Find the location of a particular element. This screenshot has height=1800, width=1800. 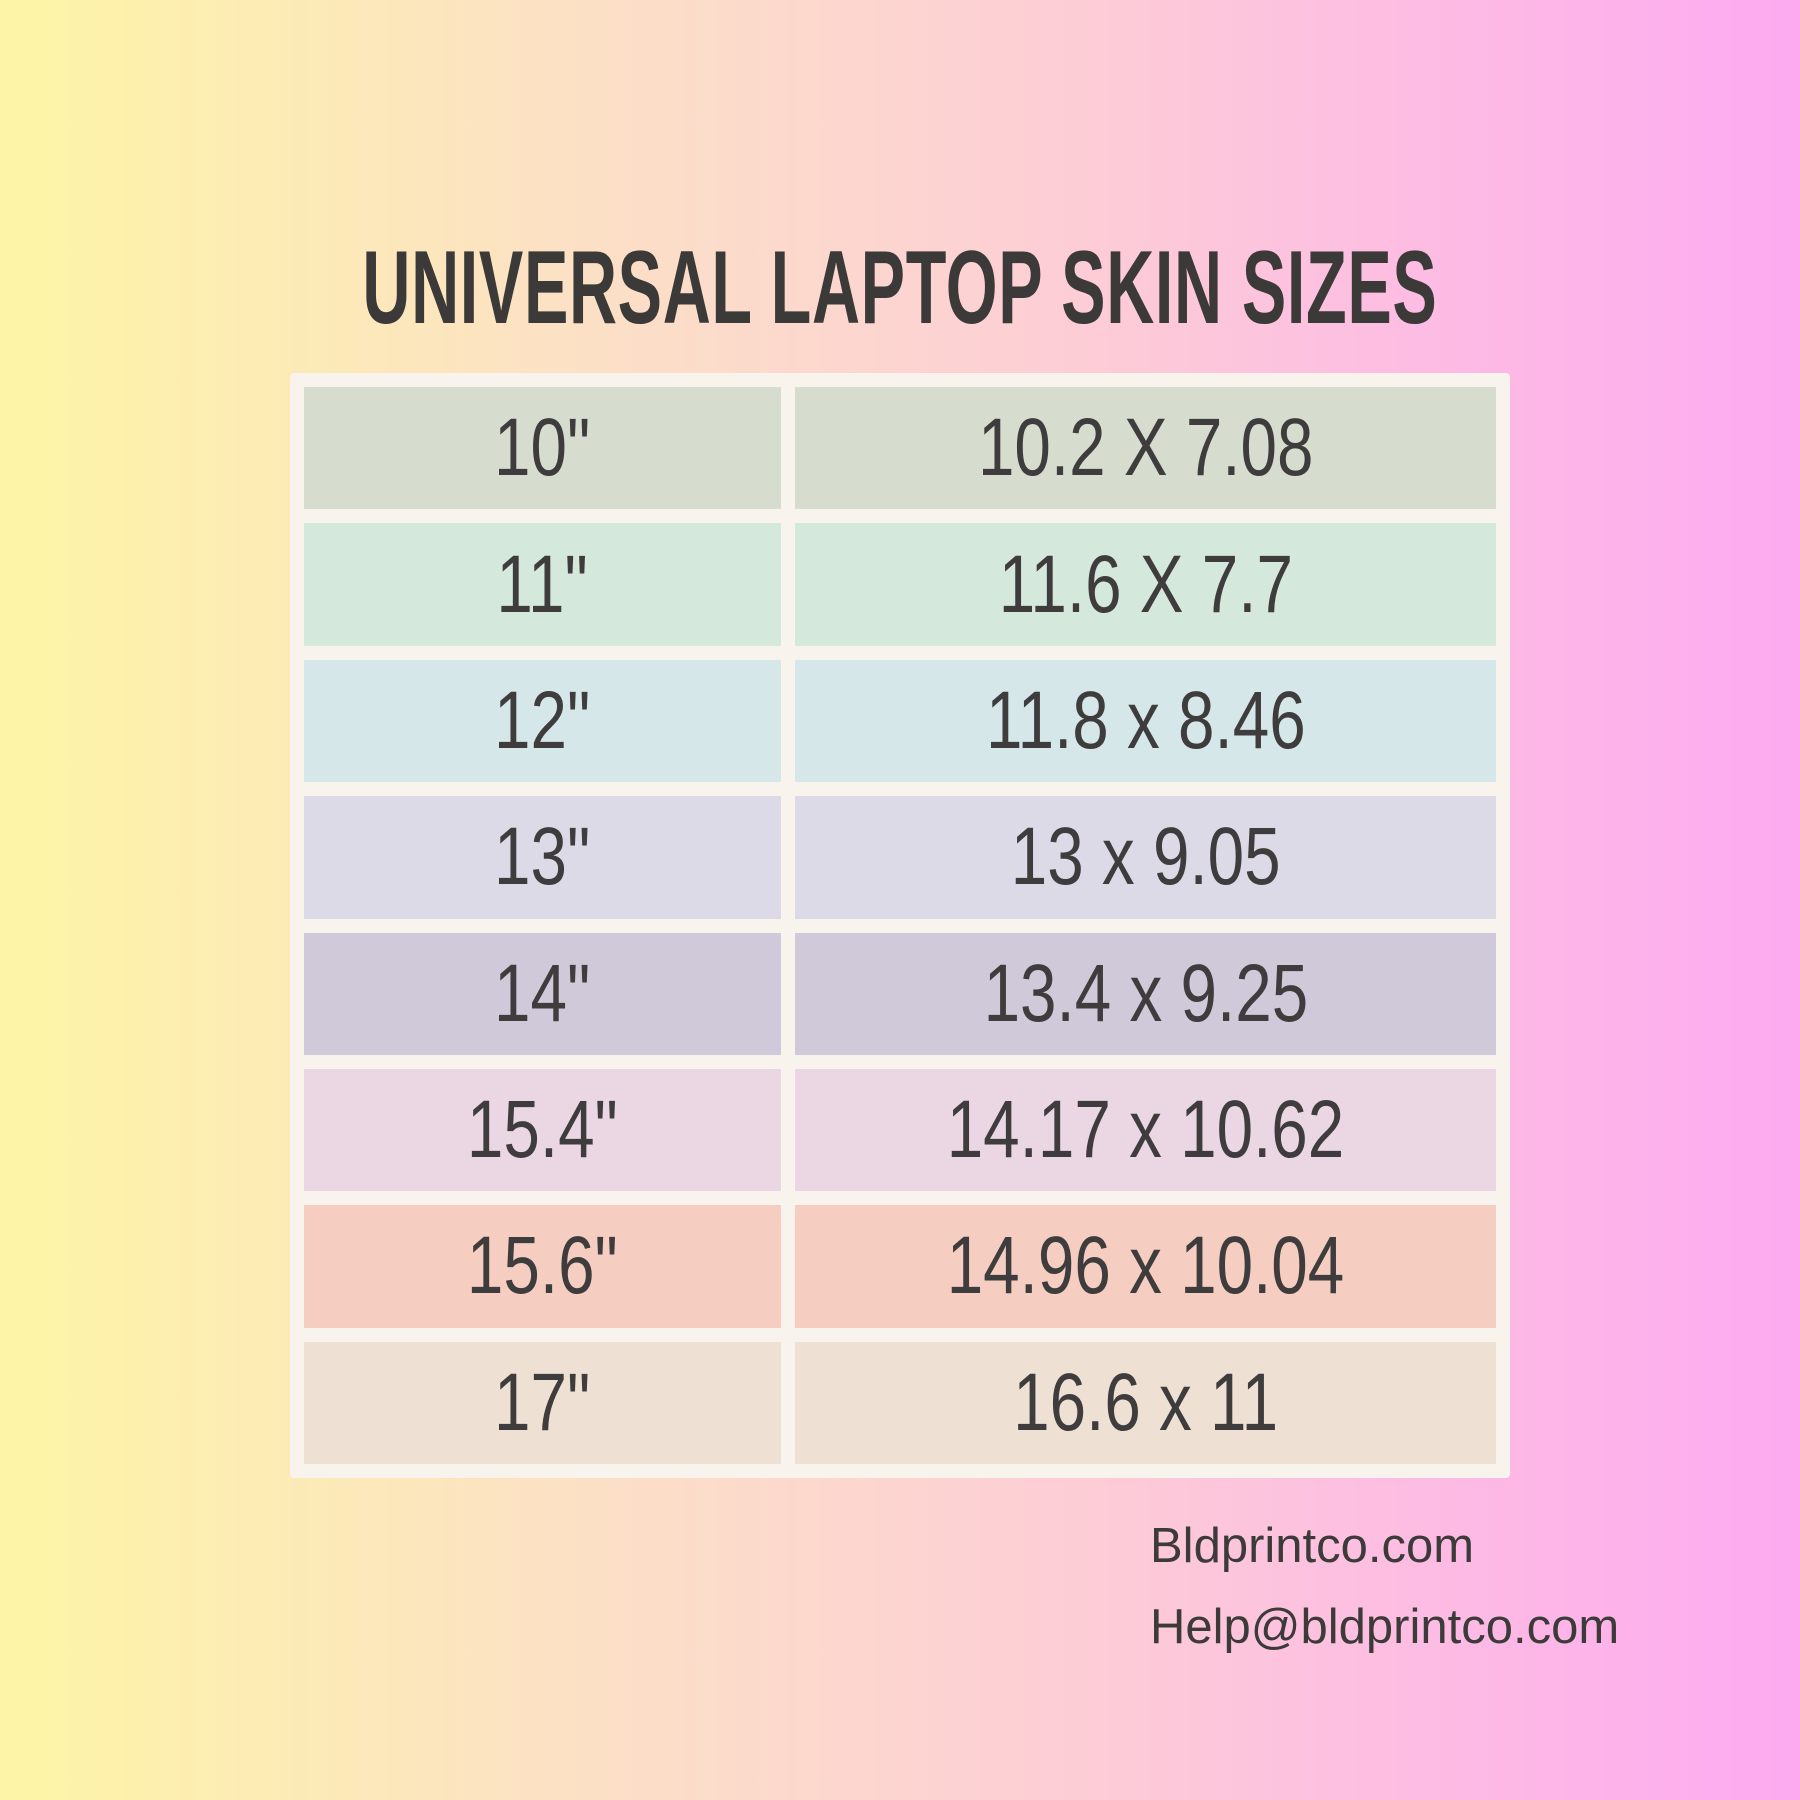

dimension-cell: 13.4 x 9.25 is located at coordinates (1145, 993).